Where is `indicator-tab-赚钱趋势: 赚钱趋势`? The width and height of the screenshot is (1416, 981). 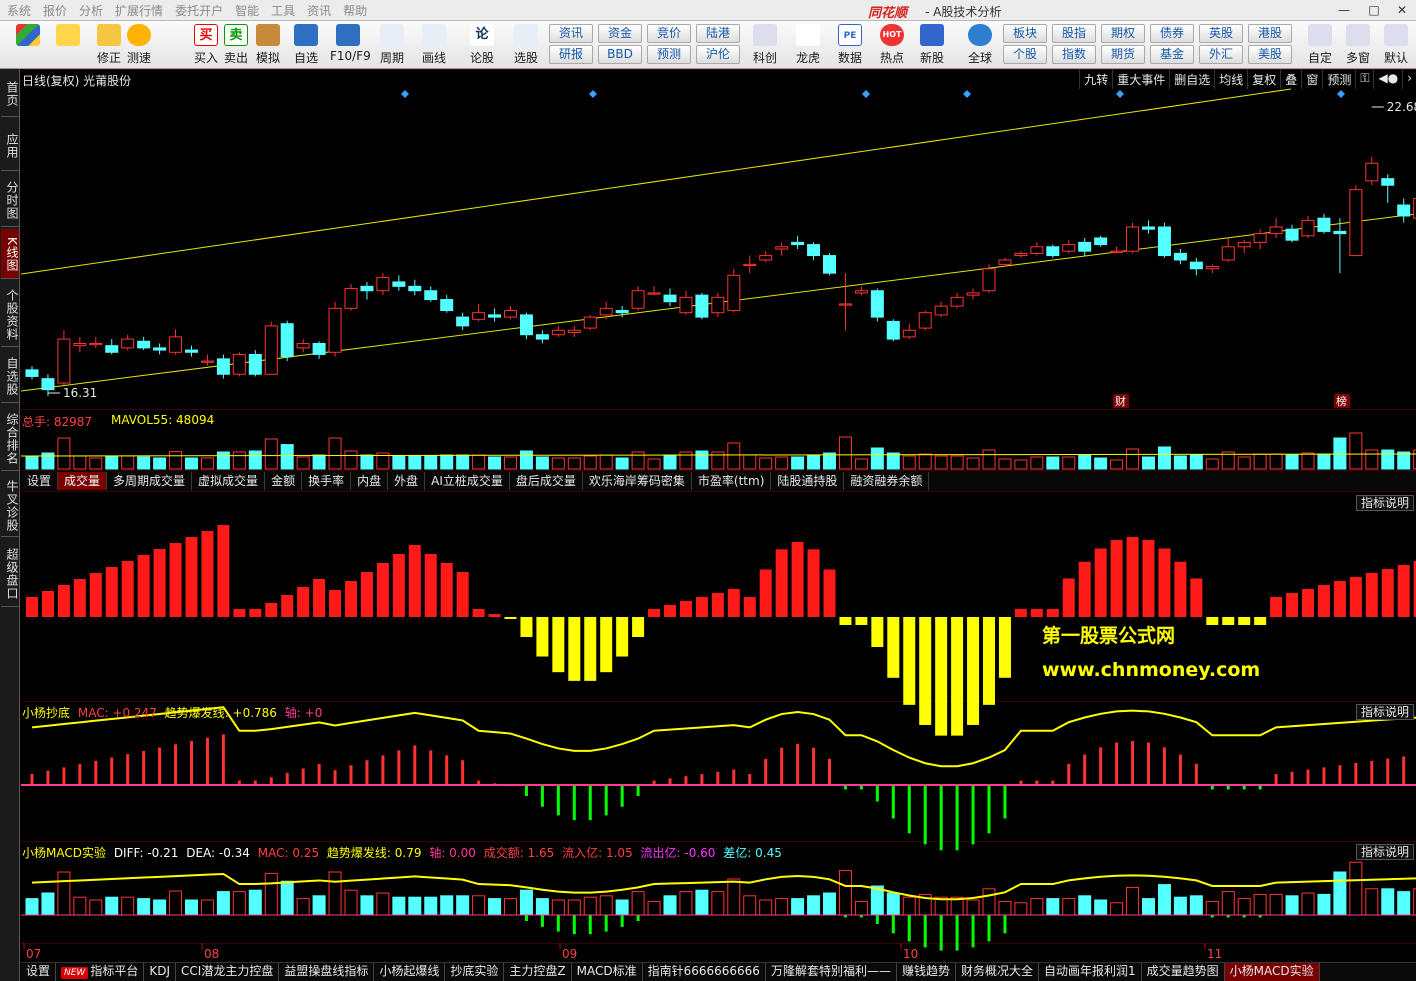 indicator-tab-赚钱趋势: 赚钱趋势 is located at coordinates (926, 972).